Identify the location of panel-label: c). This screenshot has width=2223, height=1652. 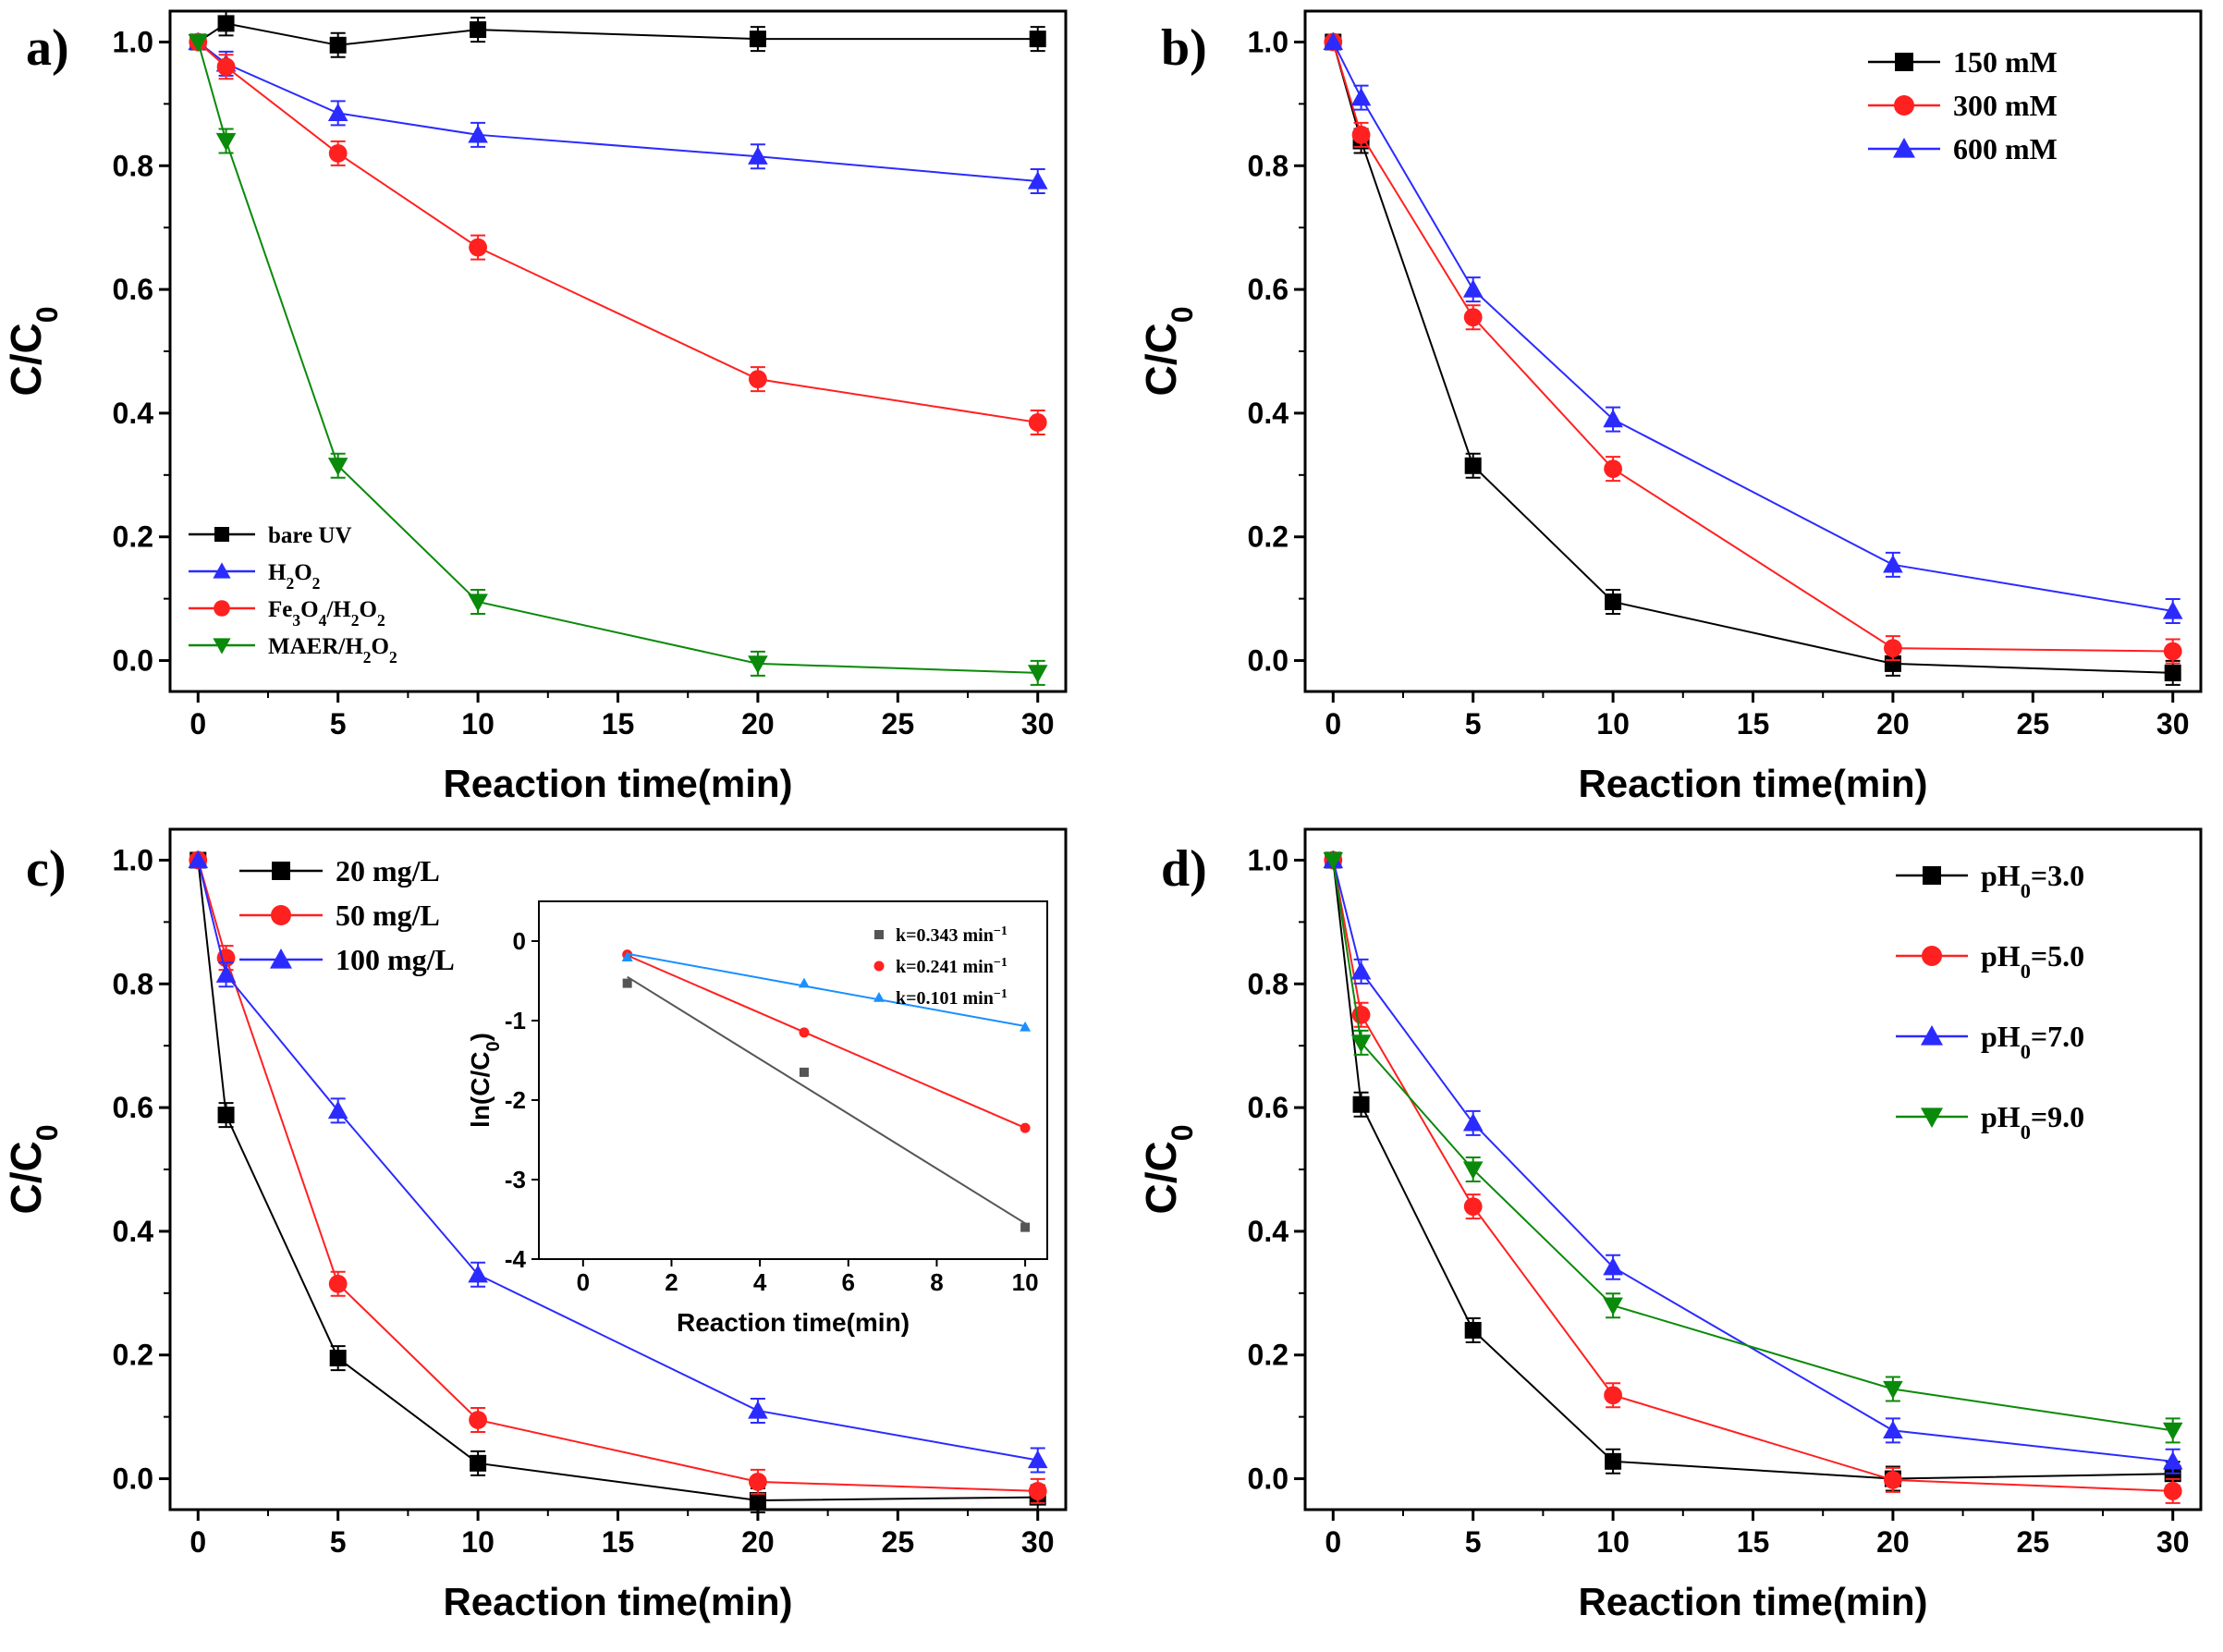
(46, 869).